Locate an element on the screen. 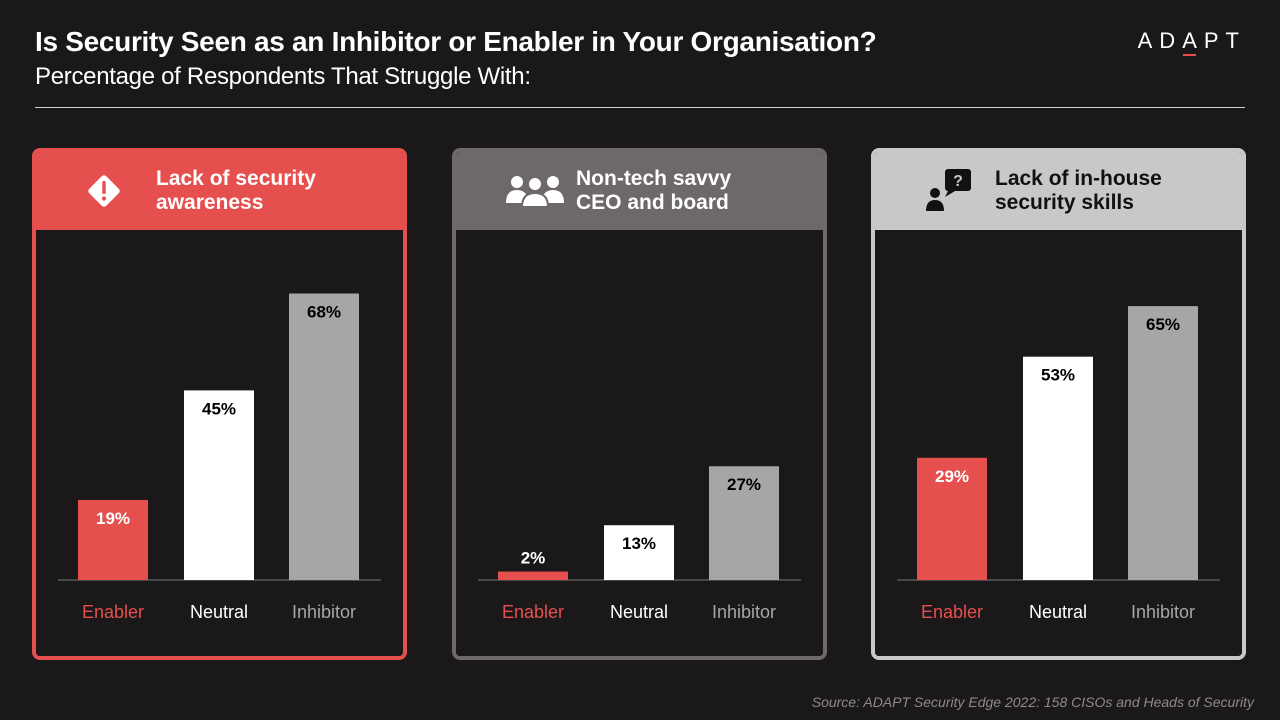 The image size is (1280, 720). panel-title: Lack of in-house security skills is located at coordinates (1078, 190).